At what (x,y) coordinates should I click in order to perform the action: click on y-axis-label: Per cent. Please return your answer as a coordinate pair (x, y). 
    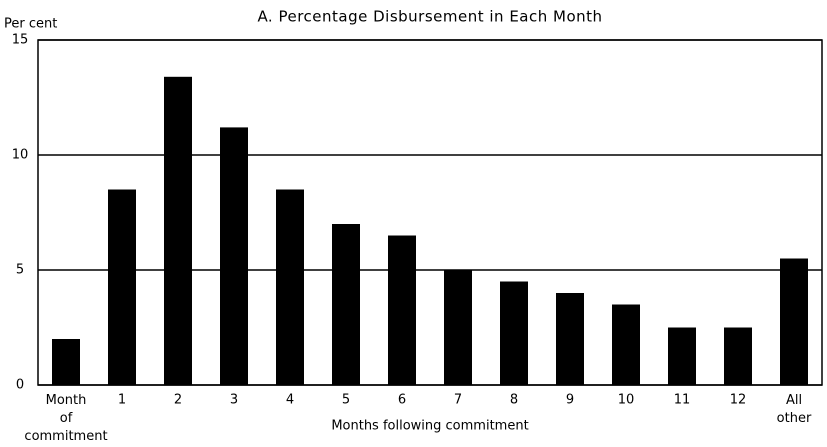
    Looking at the image, I should click on (30, 24).